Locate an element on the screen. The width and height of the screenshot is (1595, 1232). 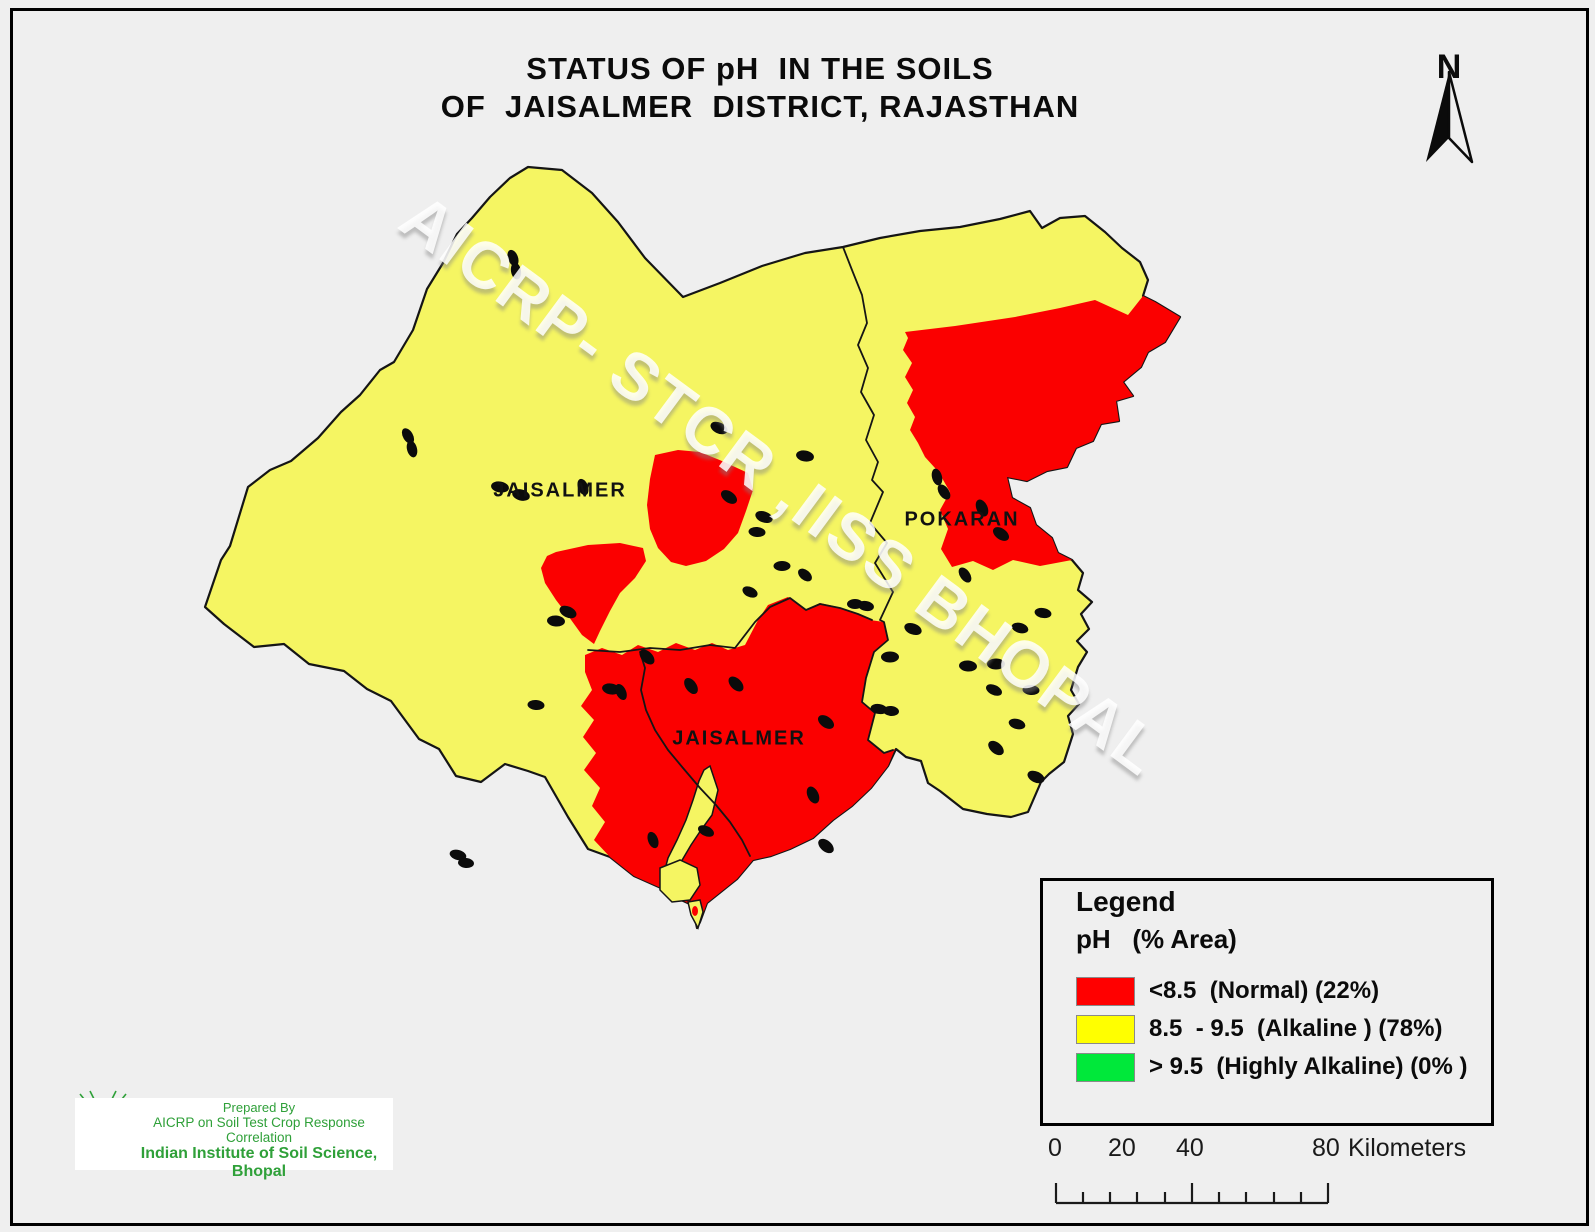
north-arrow-icon is located at coordinates (1450, 117).